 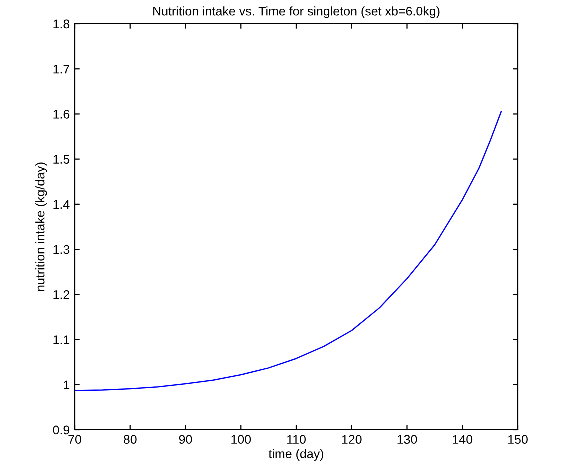 What do you see at coordinates (62, 69) in the screenshot?
I see `y-tick-label: 1.7` at bounding box center [62, 69].